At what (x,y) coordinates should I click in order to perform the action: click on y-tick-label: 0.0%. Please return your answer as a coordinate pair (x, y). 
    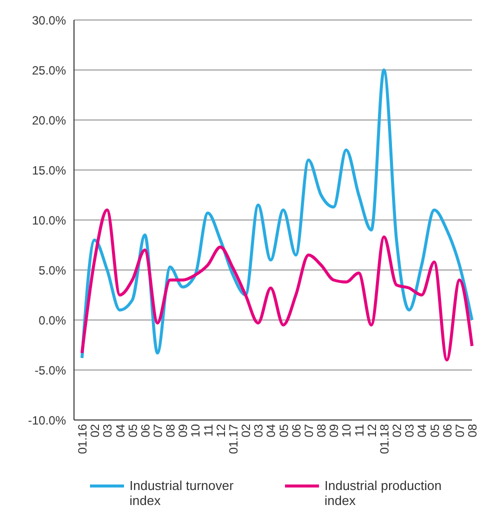
    Looking at the image, I should click on (52, 320).